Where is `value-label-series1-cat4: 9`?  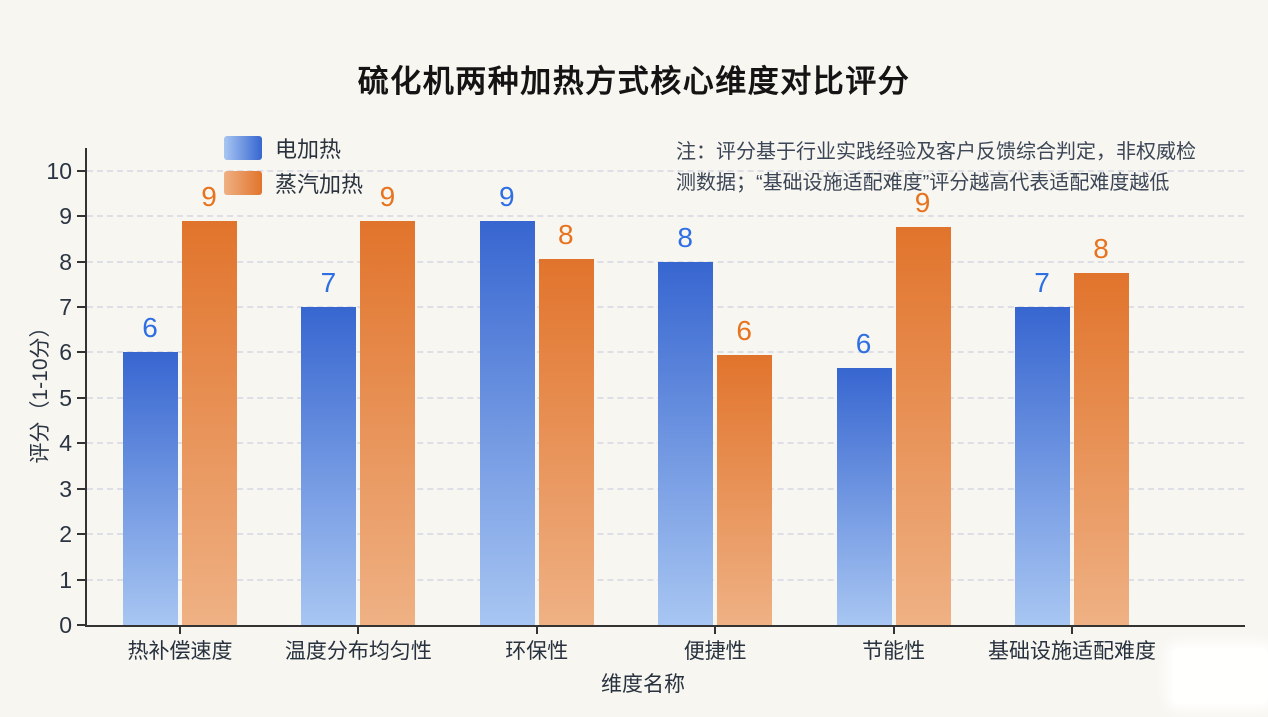
value-label-series1-cat4: 9 is located at coordinates (922, 203).